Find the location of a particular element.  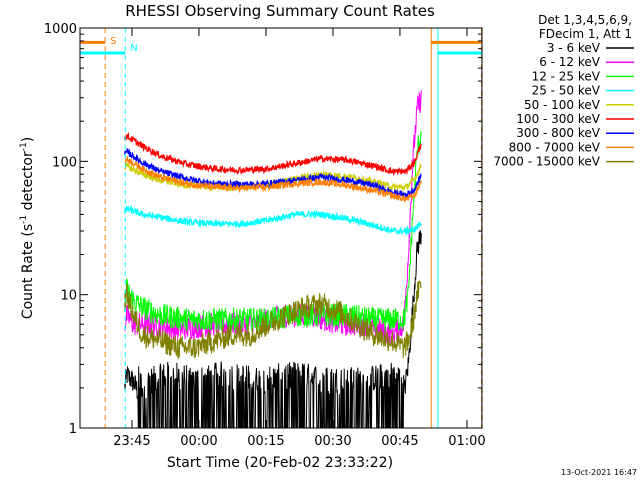

marker-label-n: N is located at coordinates (133, 48).